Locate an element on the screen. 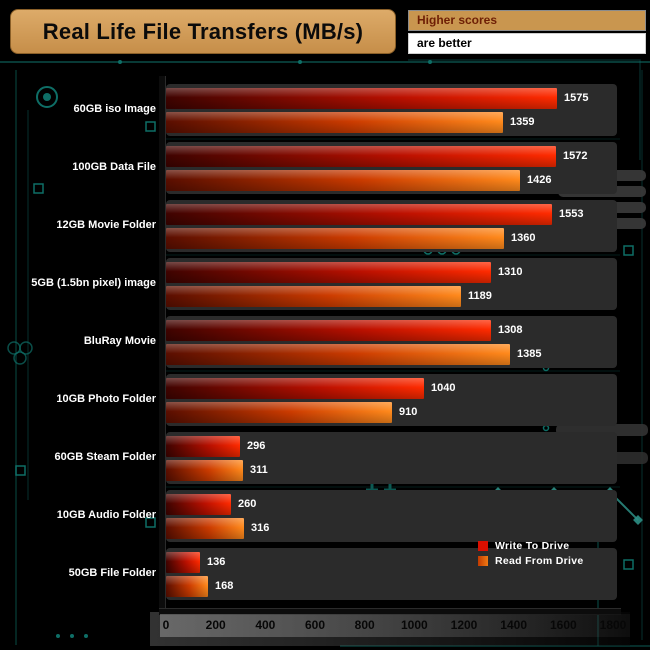 The height and width of the screenshot is (650, 650). write-value: 296 is located at coordinates (256, 446).